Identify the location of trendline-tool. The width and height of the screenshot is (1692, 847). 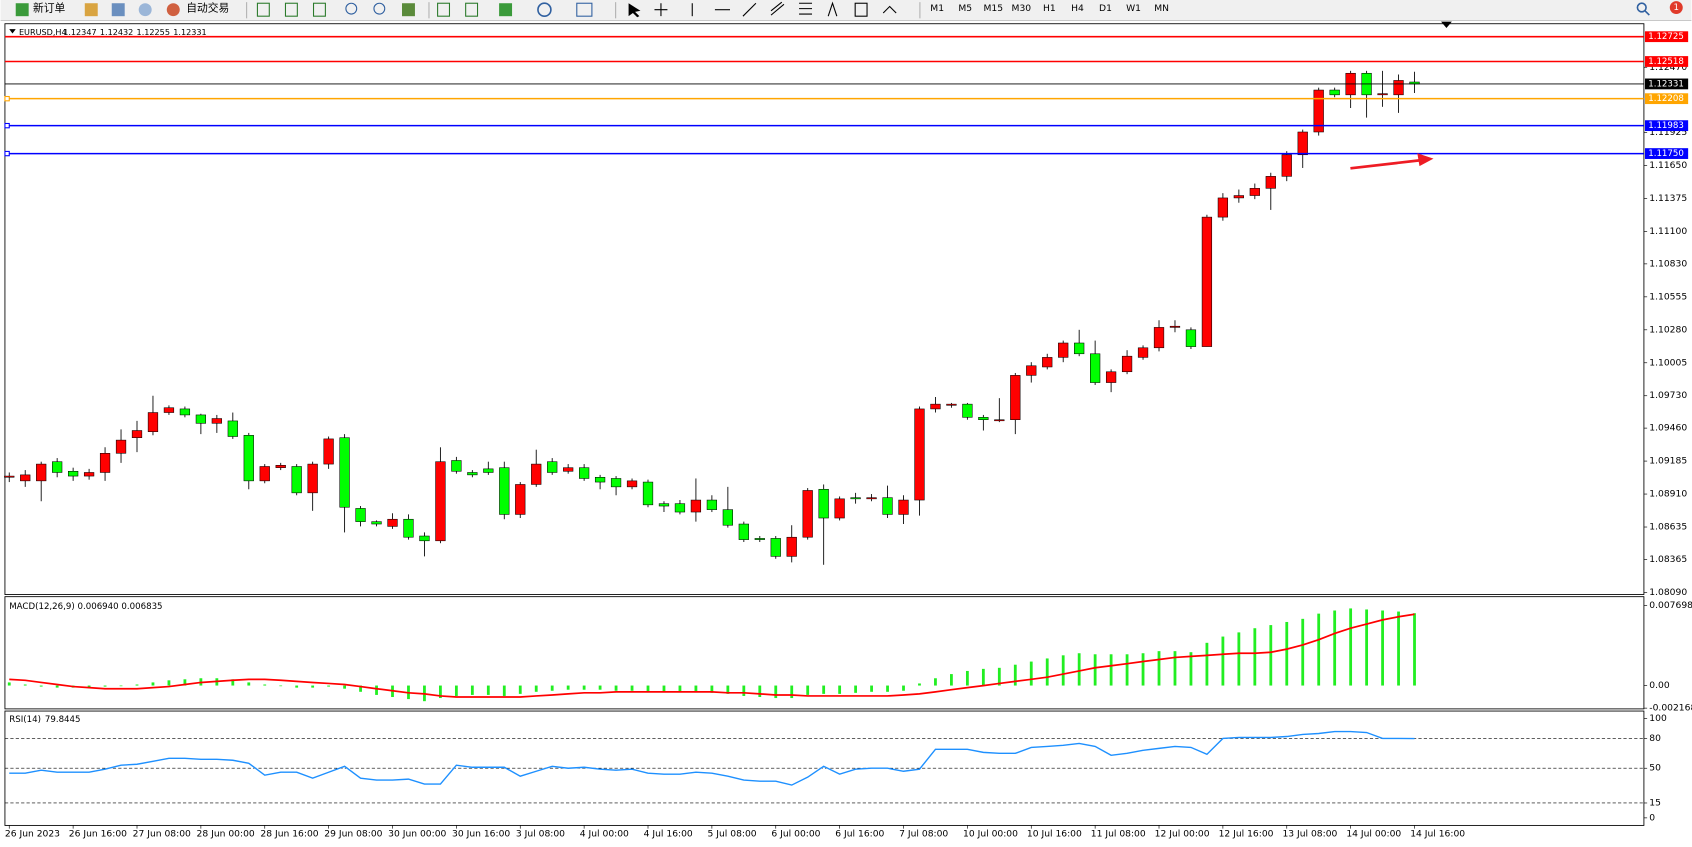
(749, 9).